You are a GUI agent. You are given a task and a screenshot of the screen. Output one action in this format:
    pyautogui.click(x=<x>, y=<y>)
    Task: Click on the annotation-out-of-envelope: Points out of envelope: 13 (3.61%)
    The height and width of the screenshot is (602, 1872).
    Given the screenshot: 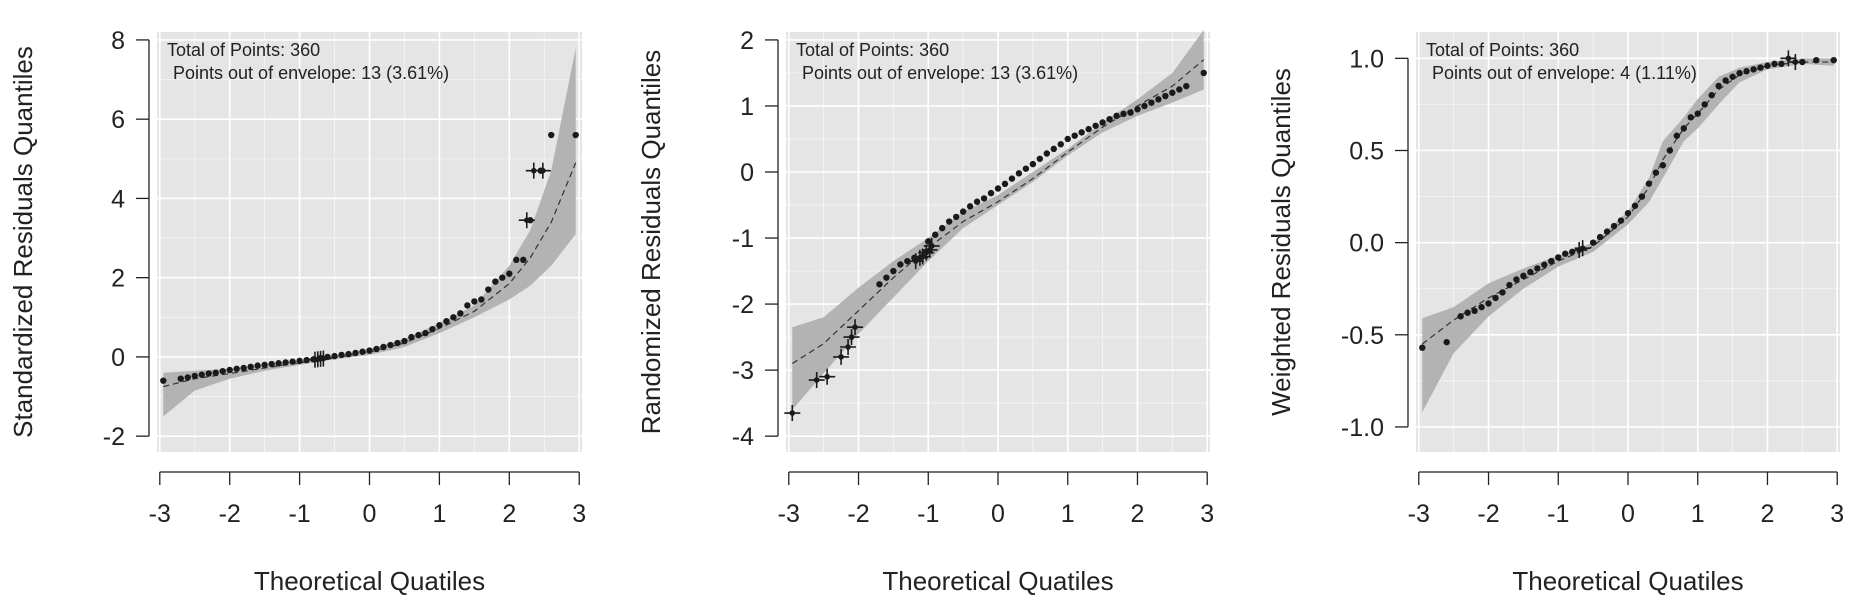 What is the action you would take?
    pyautogui.click(x=940, y=73)
    